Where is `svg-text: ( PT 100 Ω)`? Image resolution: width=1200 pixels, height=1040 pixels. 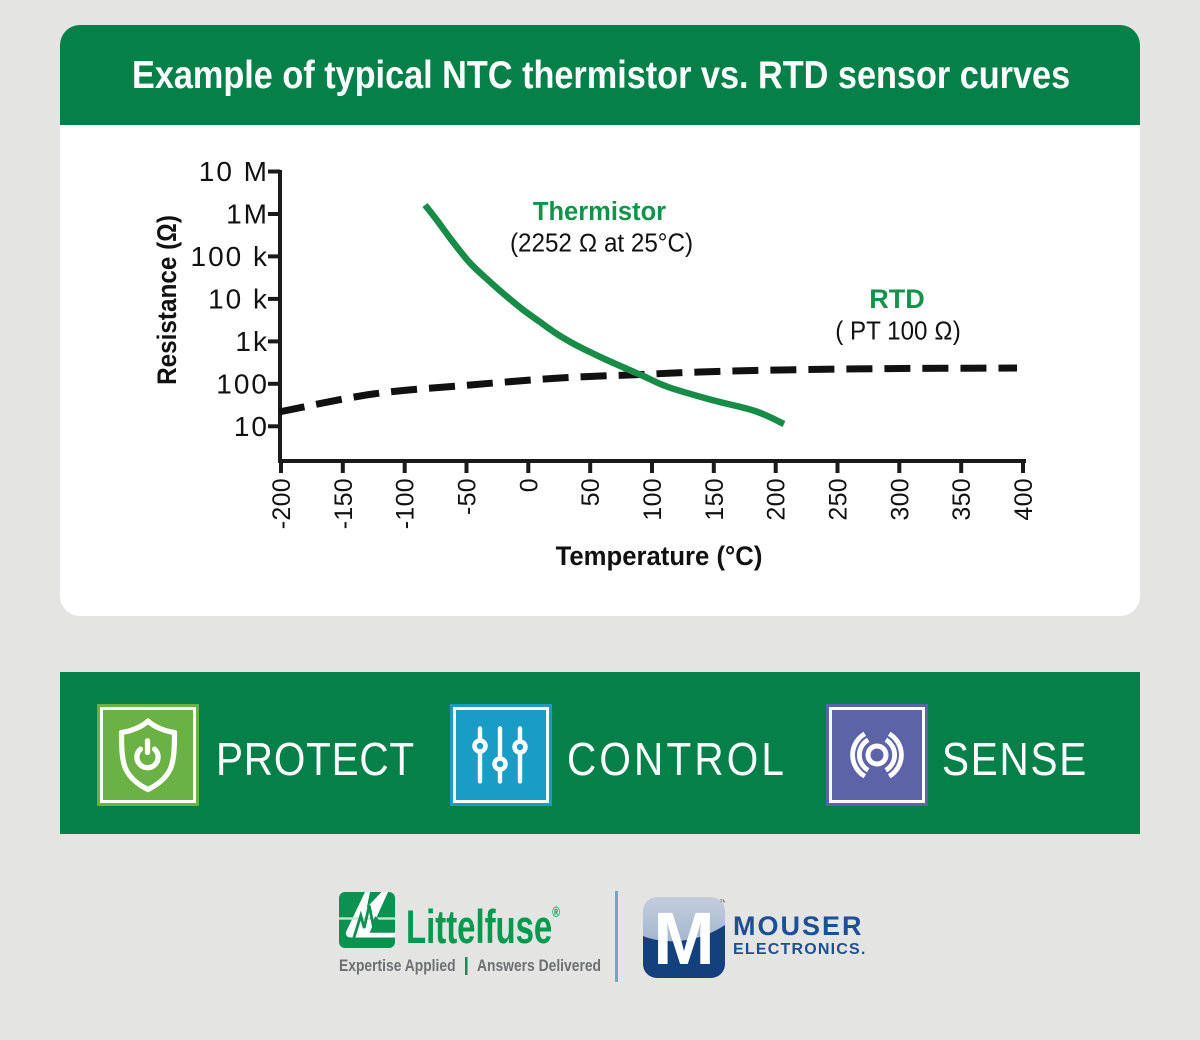
svg-text: ( PT 100 Ω) is located at coordinates (898, 331).